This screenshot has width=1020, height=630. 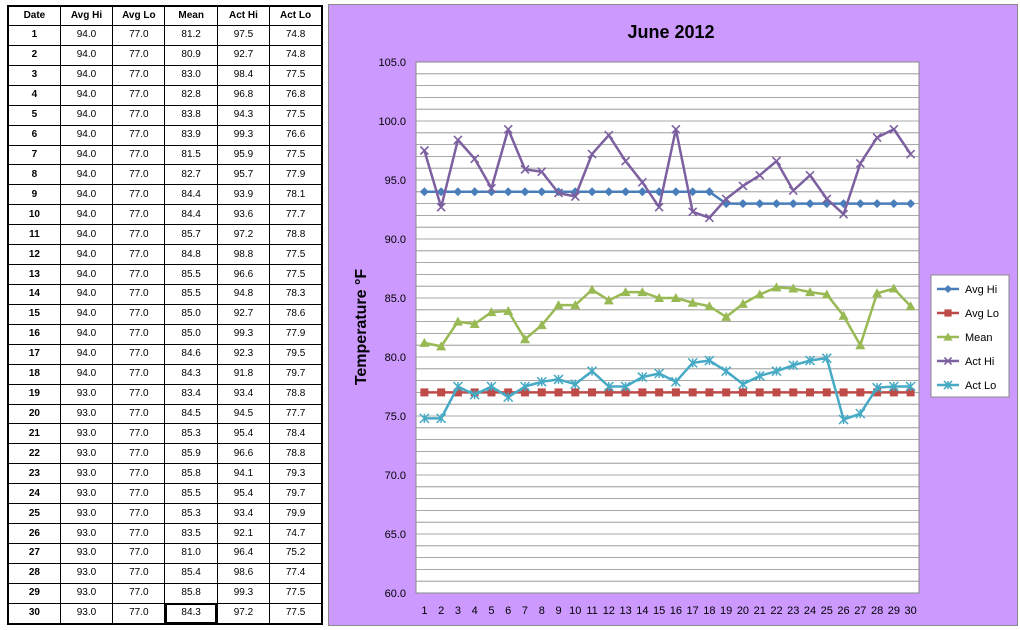 I want to click on cell-mean: 83.8, so click(x=191, y=115).